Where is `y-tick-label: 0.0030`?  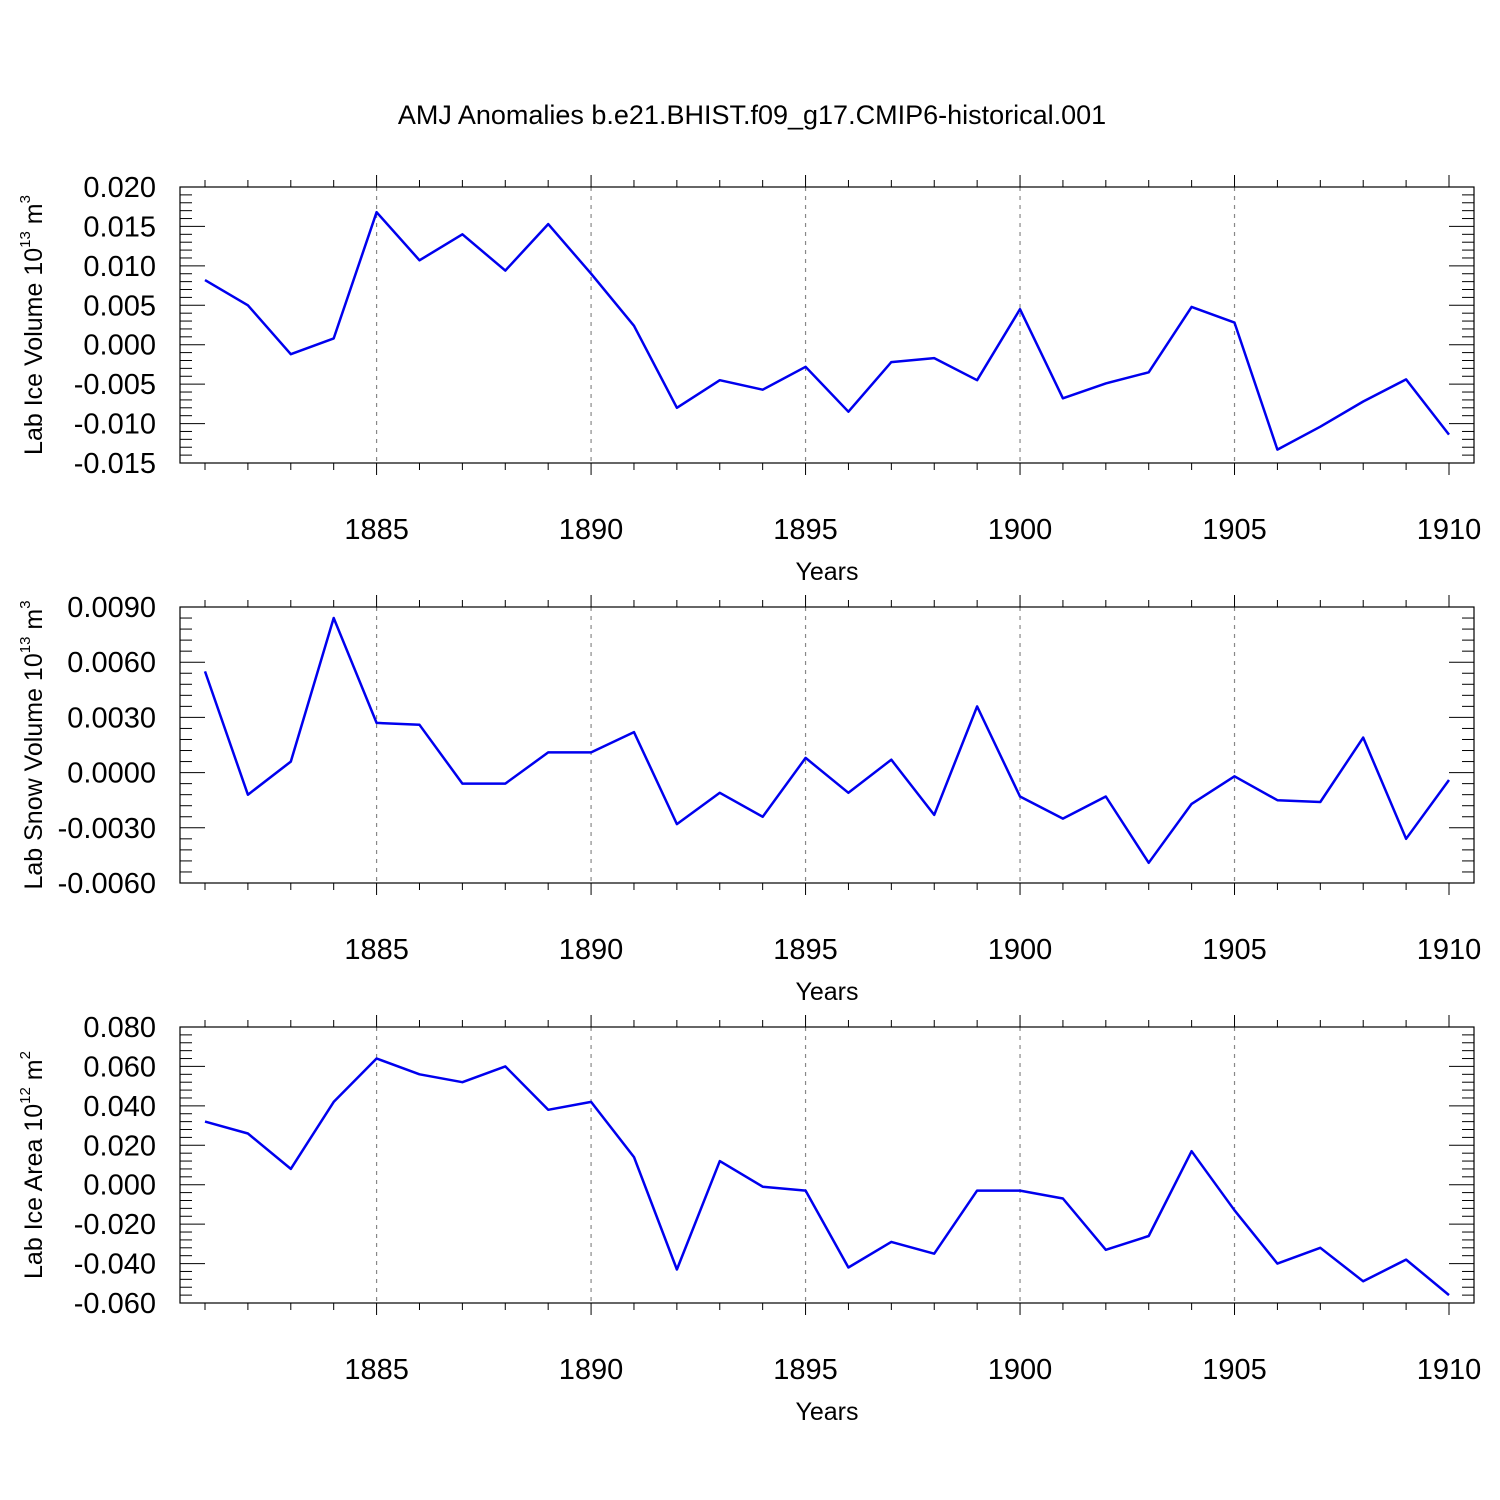 y-tick-label: 0.0030 is located at coordinates (111, 718).